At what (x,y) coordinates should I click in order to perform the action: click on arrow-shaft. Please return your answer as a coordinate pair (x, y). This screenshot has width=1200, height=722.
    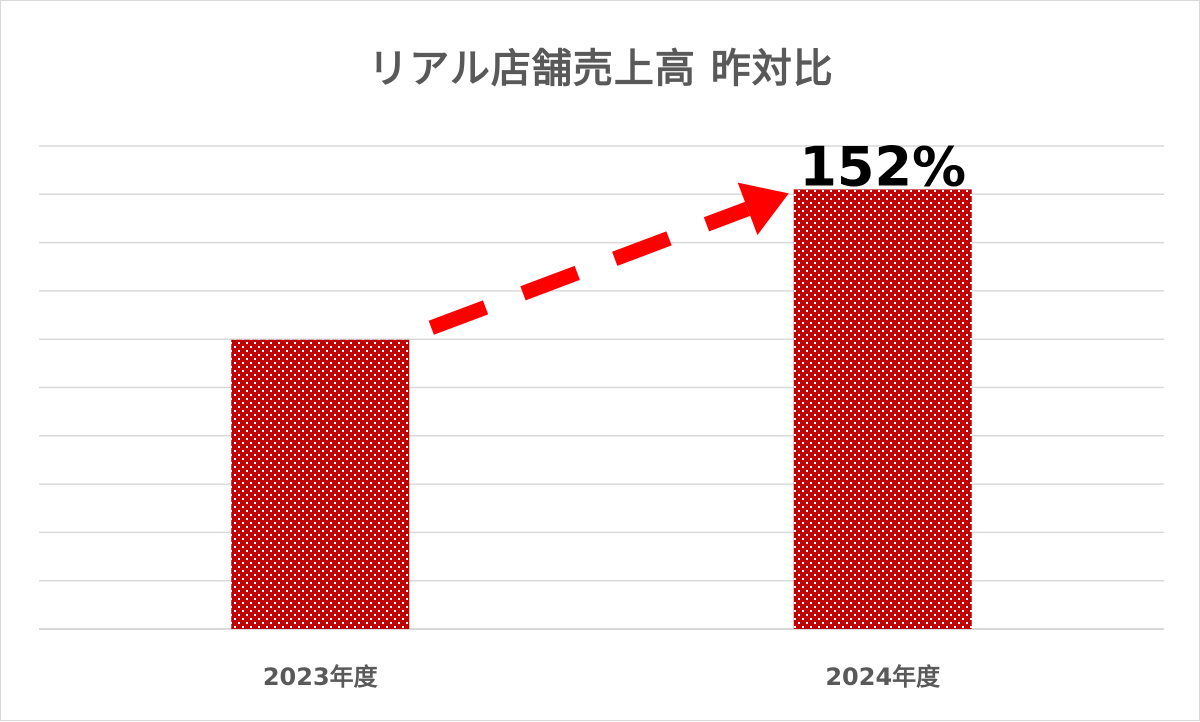
    Looking at the image, I should click on (589, 268).